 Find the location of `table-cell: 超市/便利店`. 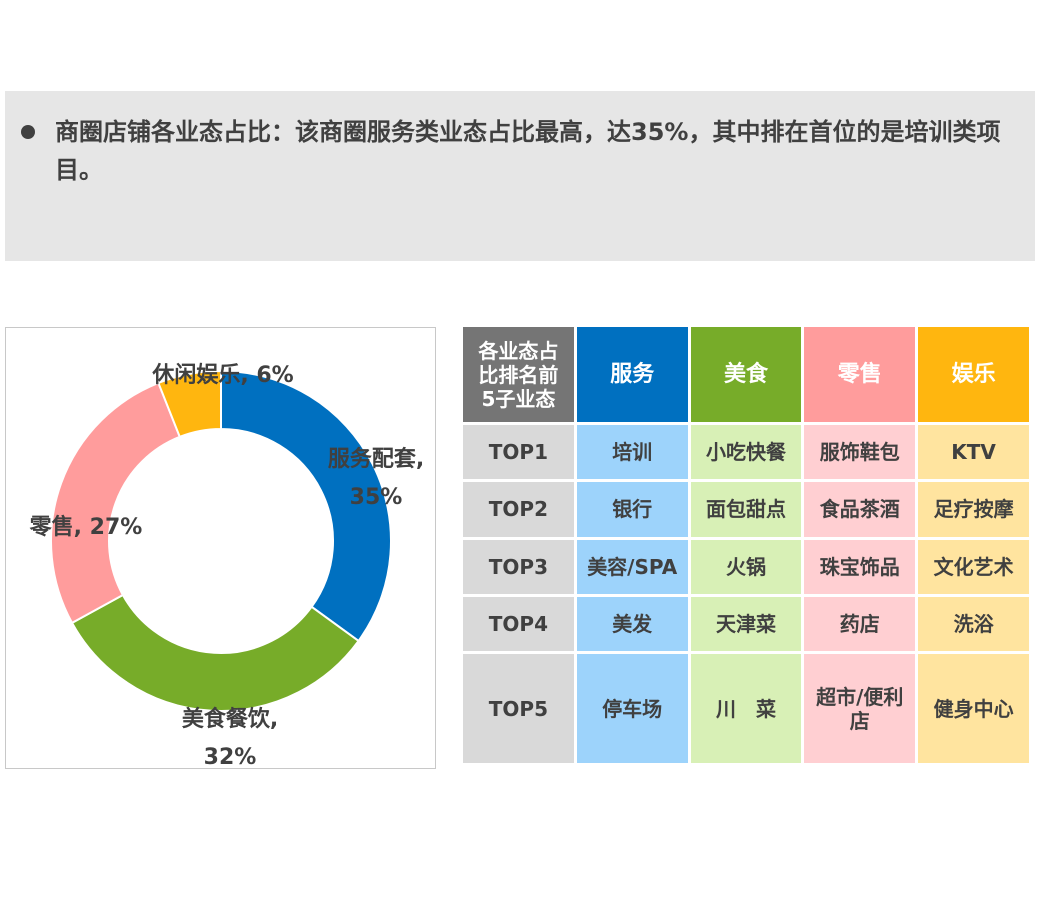

table-cell: 超市/便利店 is located at coordinates (860, 708).